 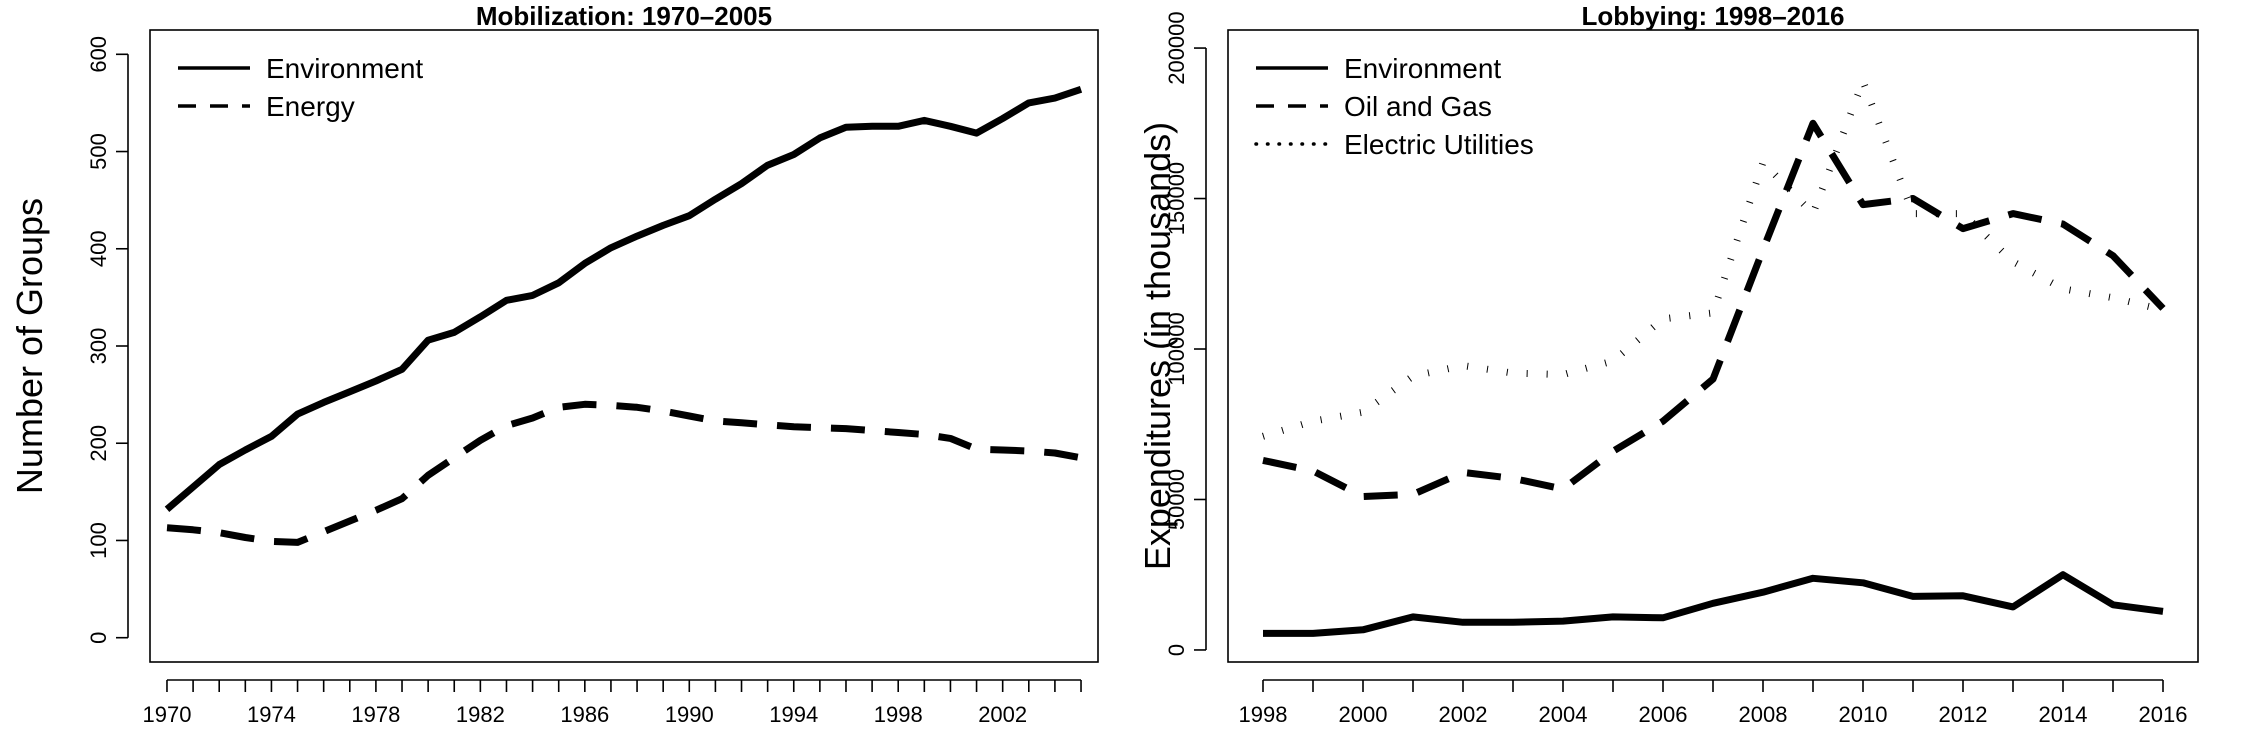 I want to click on y-tick-label: 150000, so click(x=1176, y=198).